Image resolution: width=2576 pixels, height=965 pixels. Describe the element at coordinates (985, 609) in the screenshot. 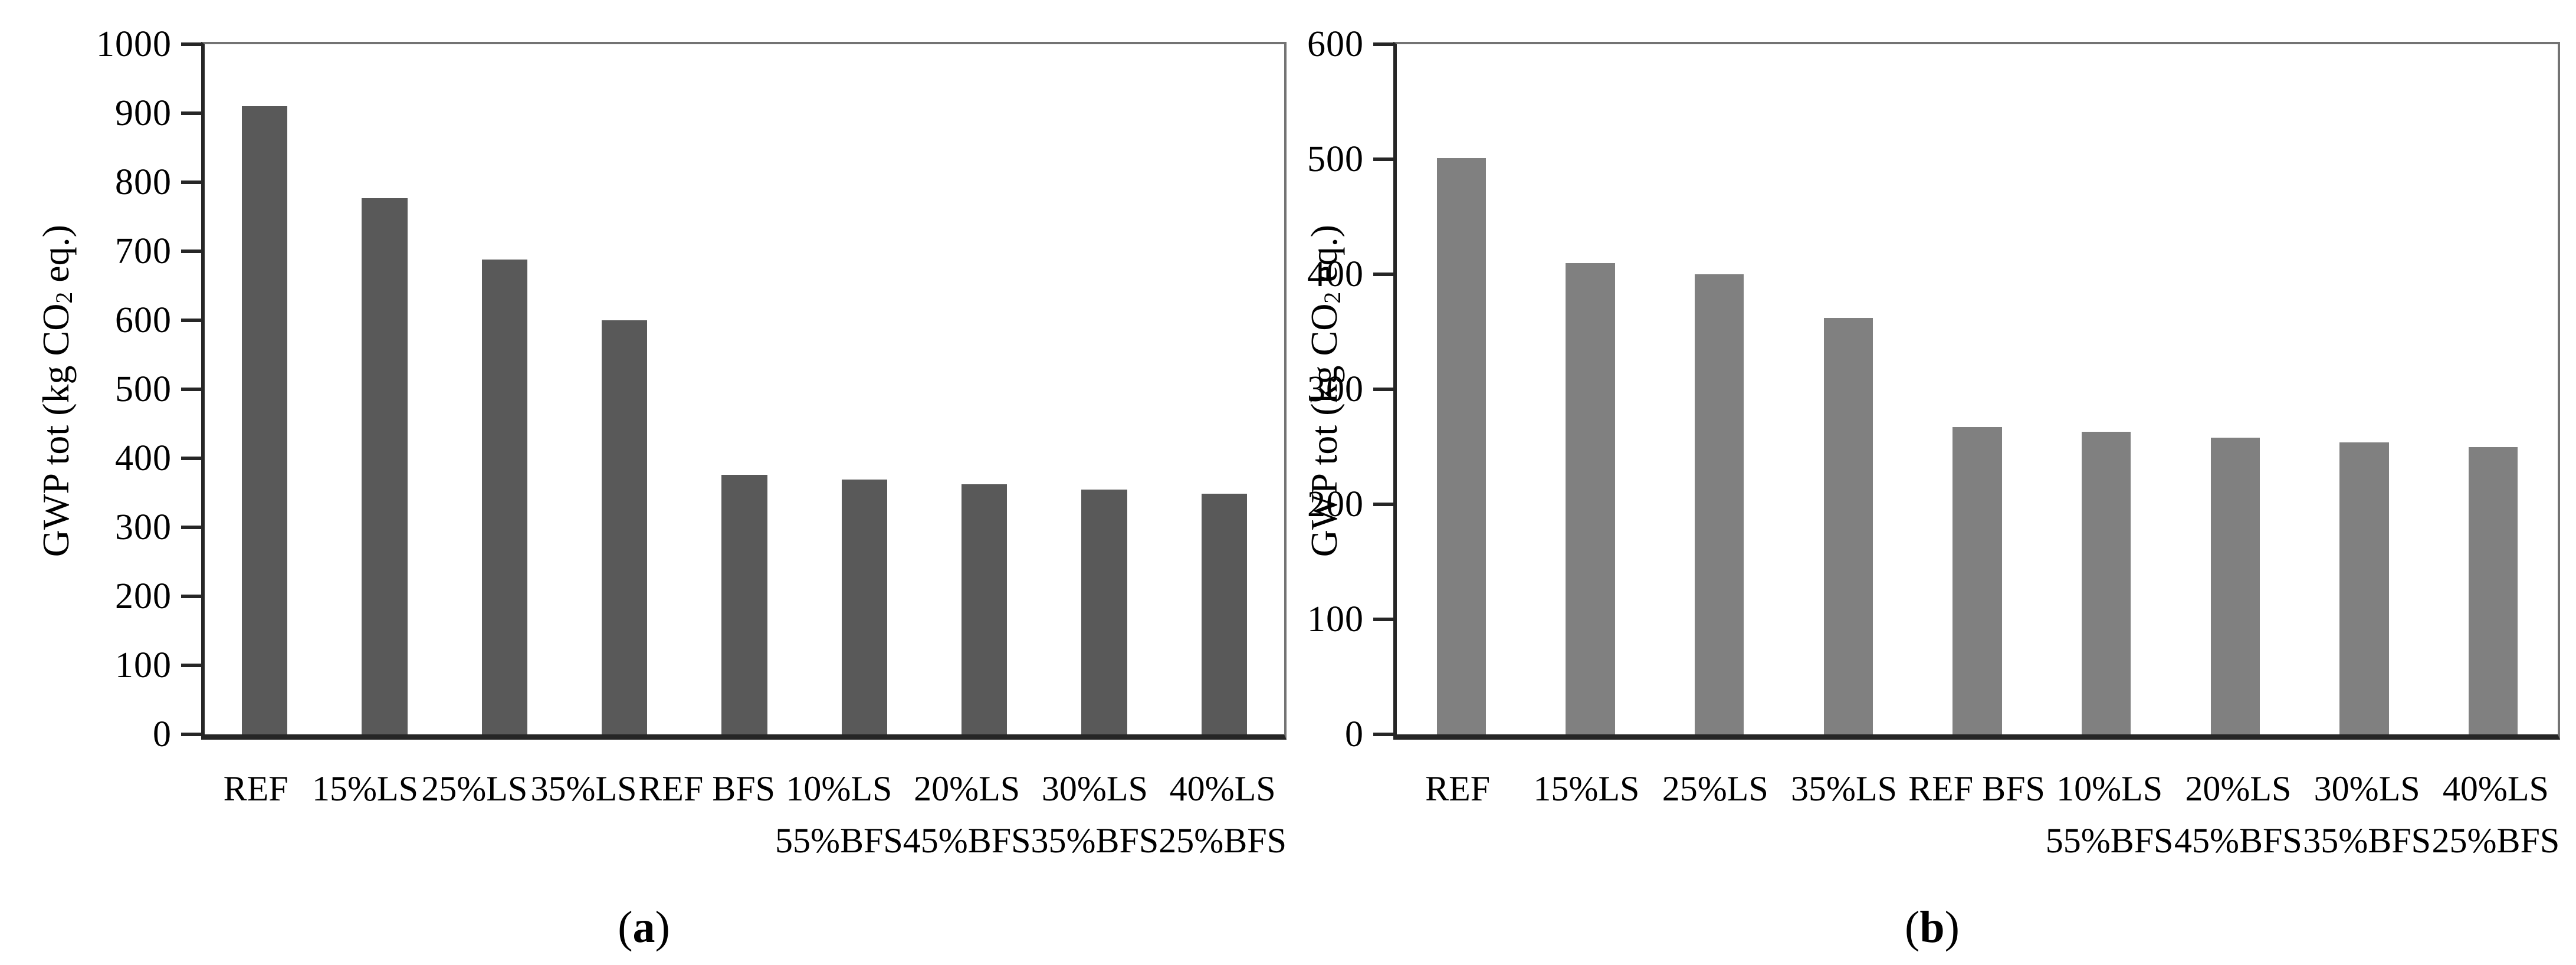

I see `bar-20%ls-45%bfs` at that location.